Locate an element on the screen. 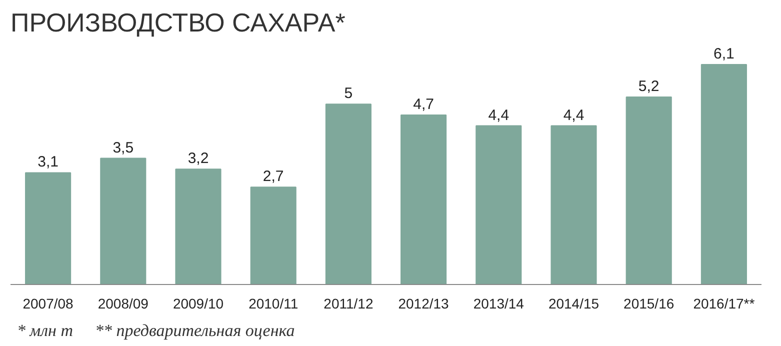 The image size is (781, 346). text: ** предварительная оценка is located at coordinates (194, 330).